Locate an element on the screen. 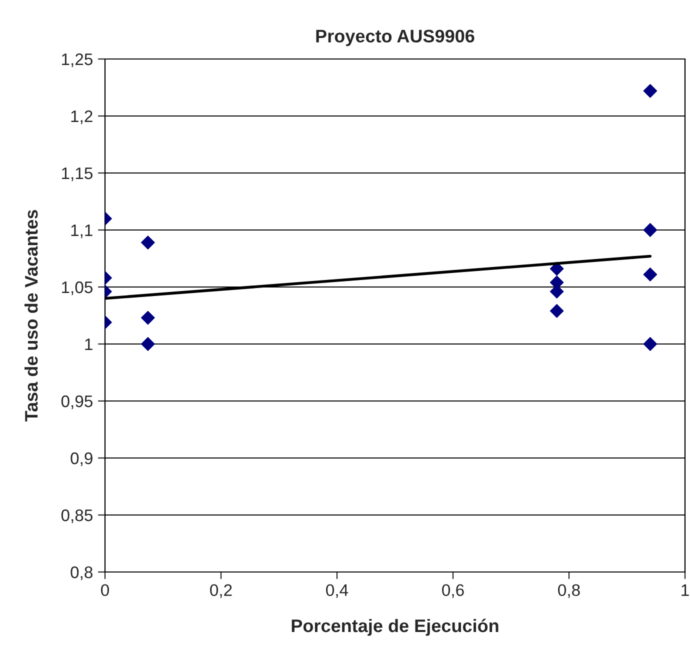 The image size is (690, 656). y-tick-label: 1,15 is located at coordinates (77, 175).